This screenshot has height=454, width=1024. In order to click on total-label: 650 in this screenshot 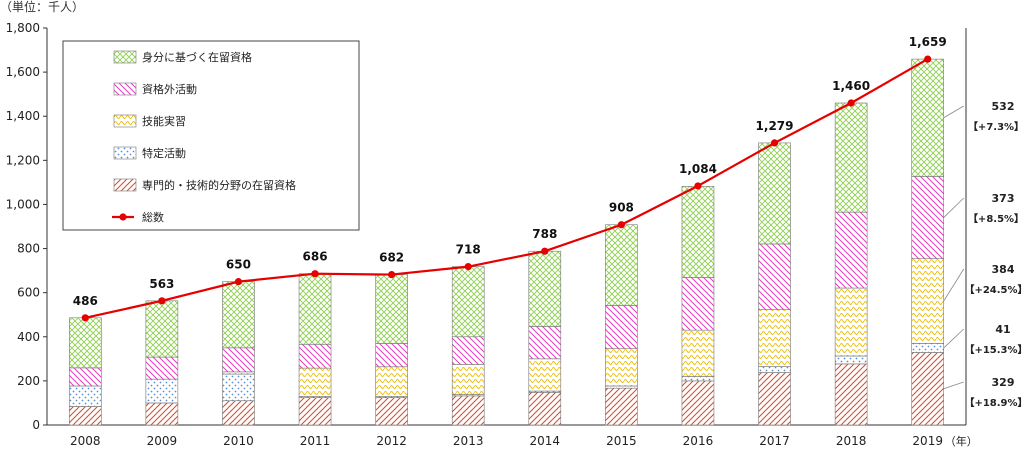, I will do `click(238, 265)`.